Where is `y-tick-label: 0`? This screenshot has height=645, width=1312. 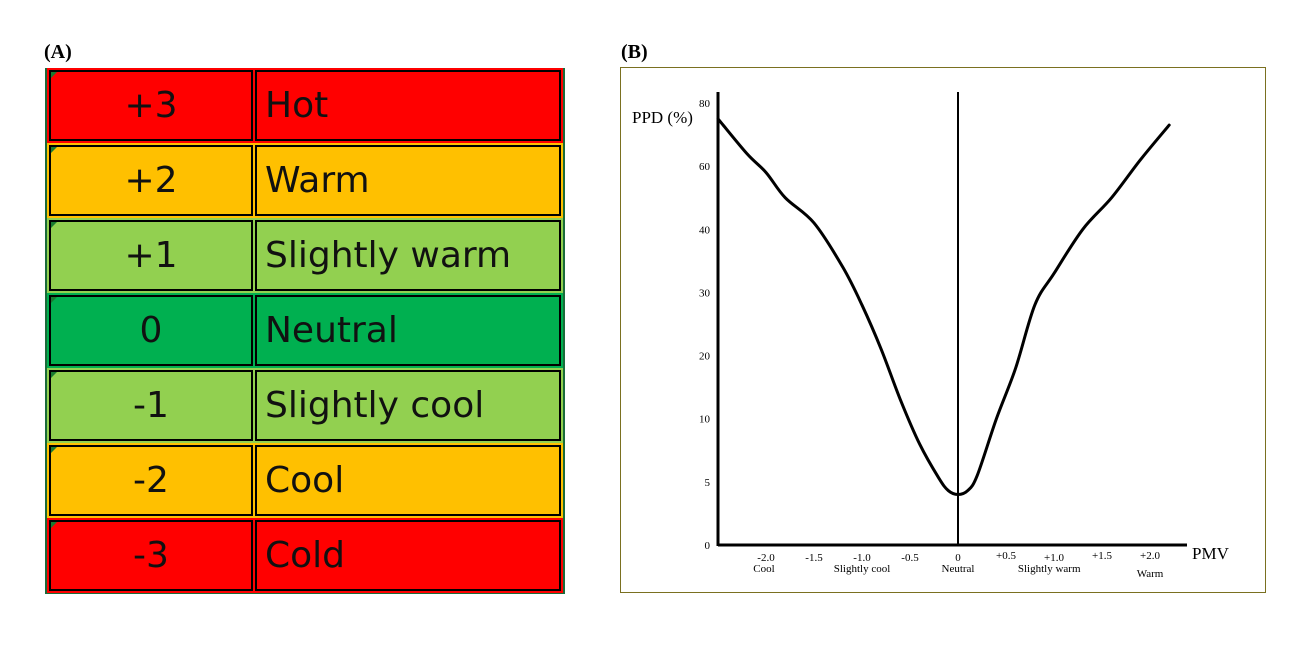 y-tick-label: 0 is located at coordinates (708, 546).